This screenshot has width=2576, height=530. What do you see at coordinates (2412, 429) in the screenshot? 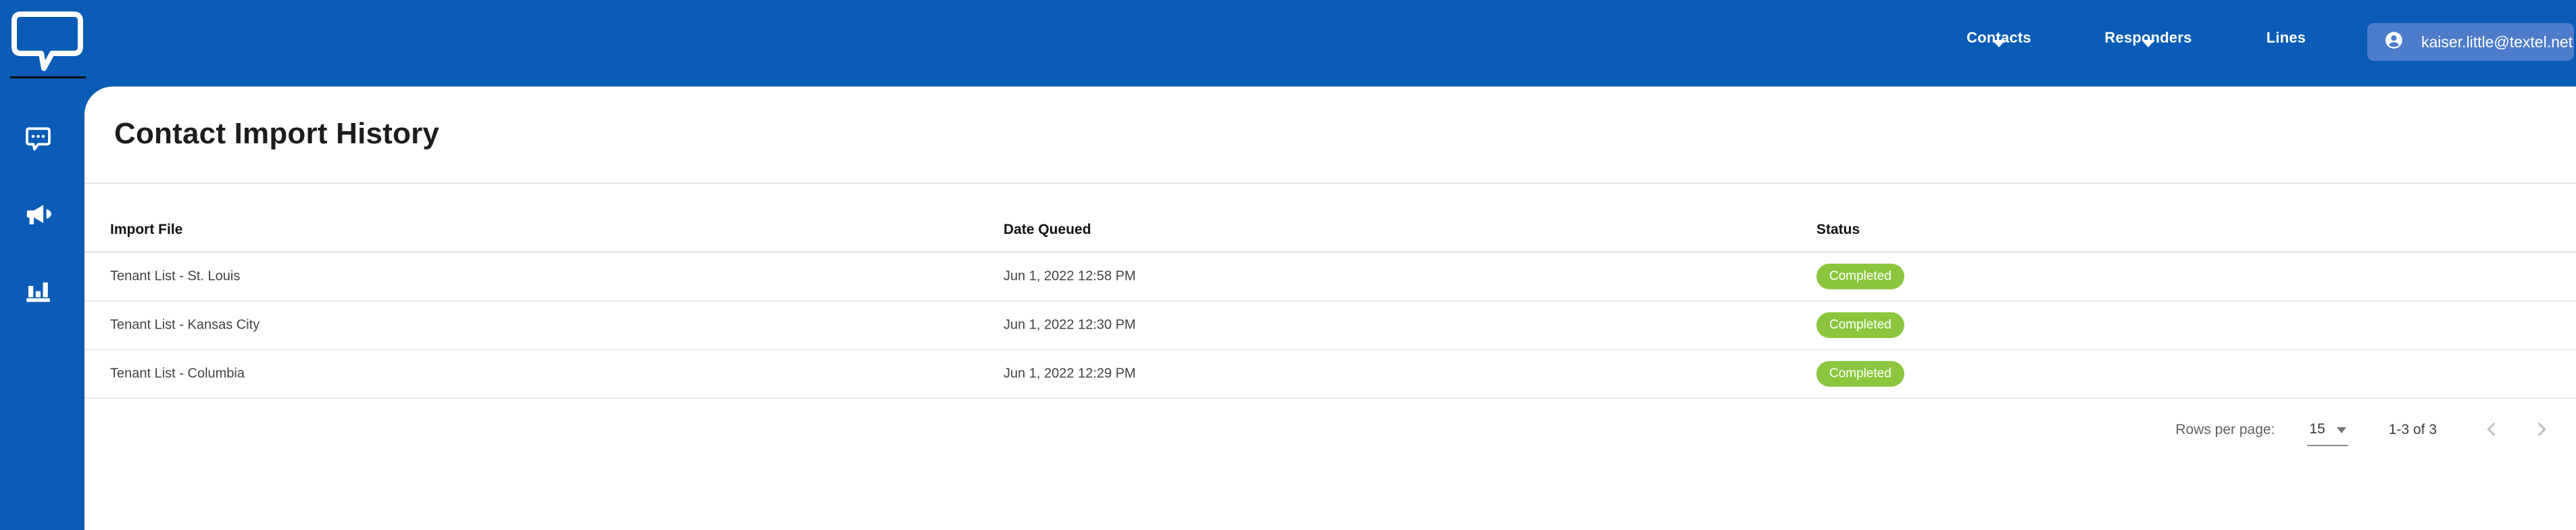
I see `pagination-range: 1-3 of 3` at bounding box center [2412, 429].